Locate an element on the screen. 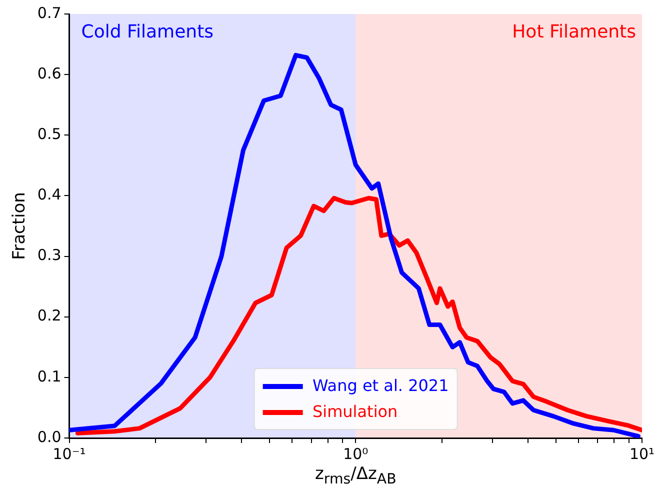 The height and width of the screenshot is (497, 668). y-tick-label: 0.3 is located at coordinates (49, 255).